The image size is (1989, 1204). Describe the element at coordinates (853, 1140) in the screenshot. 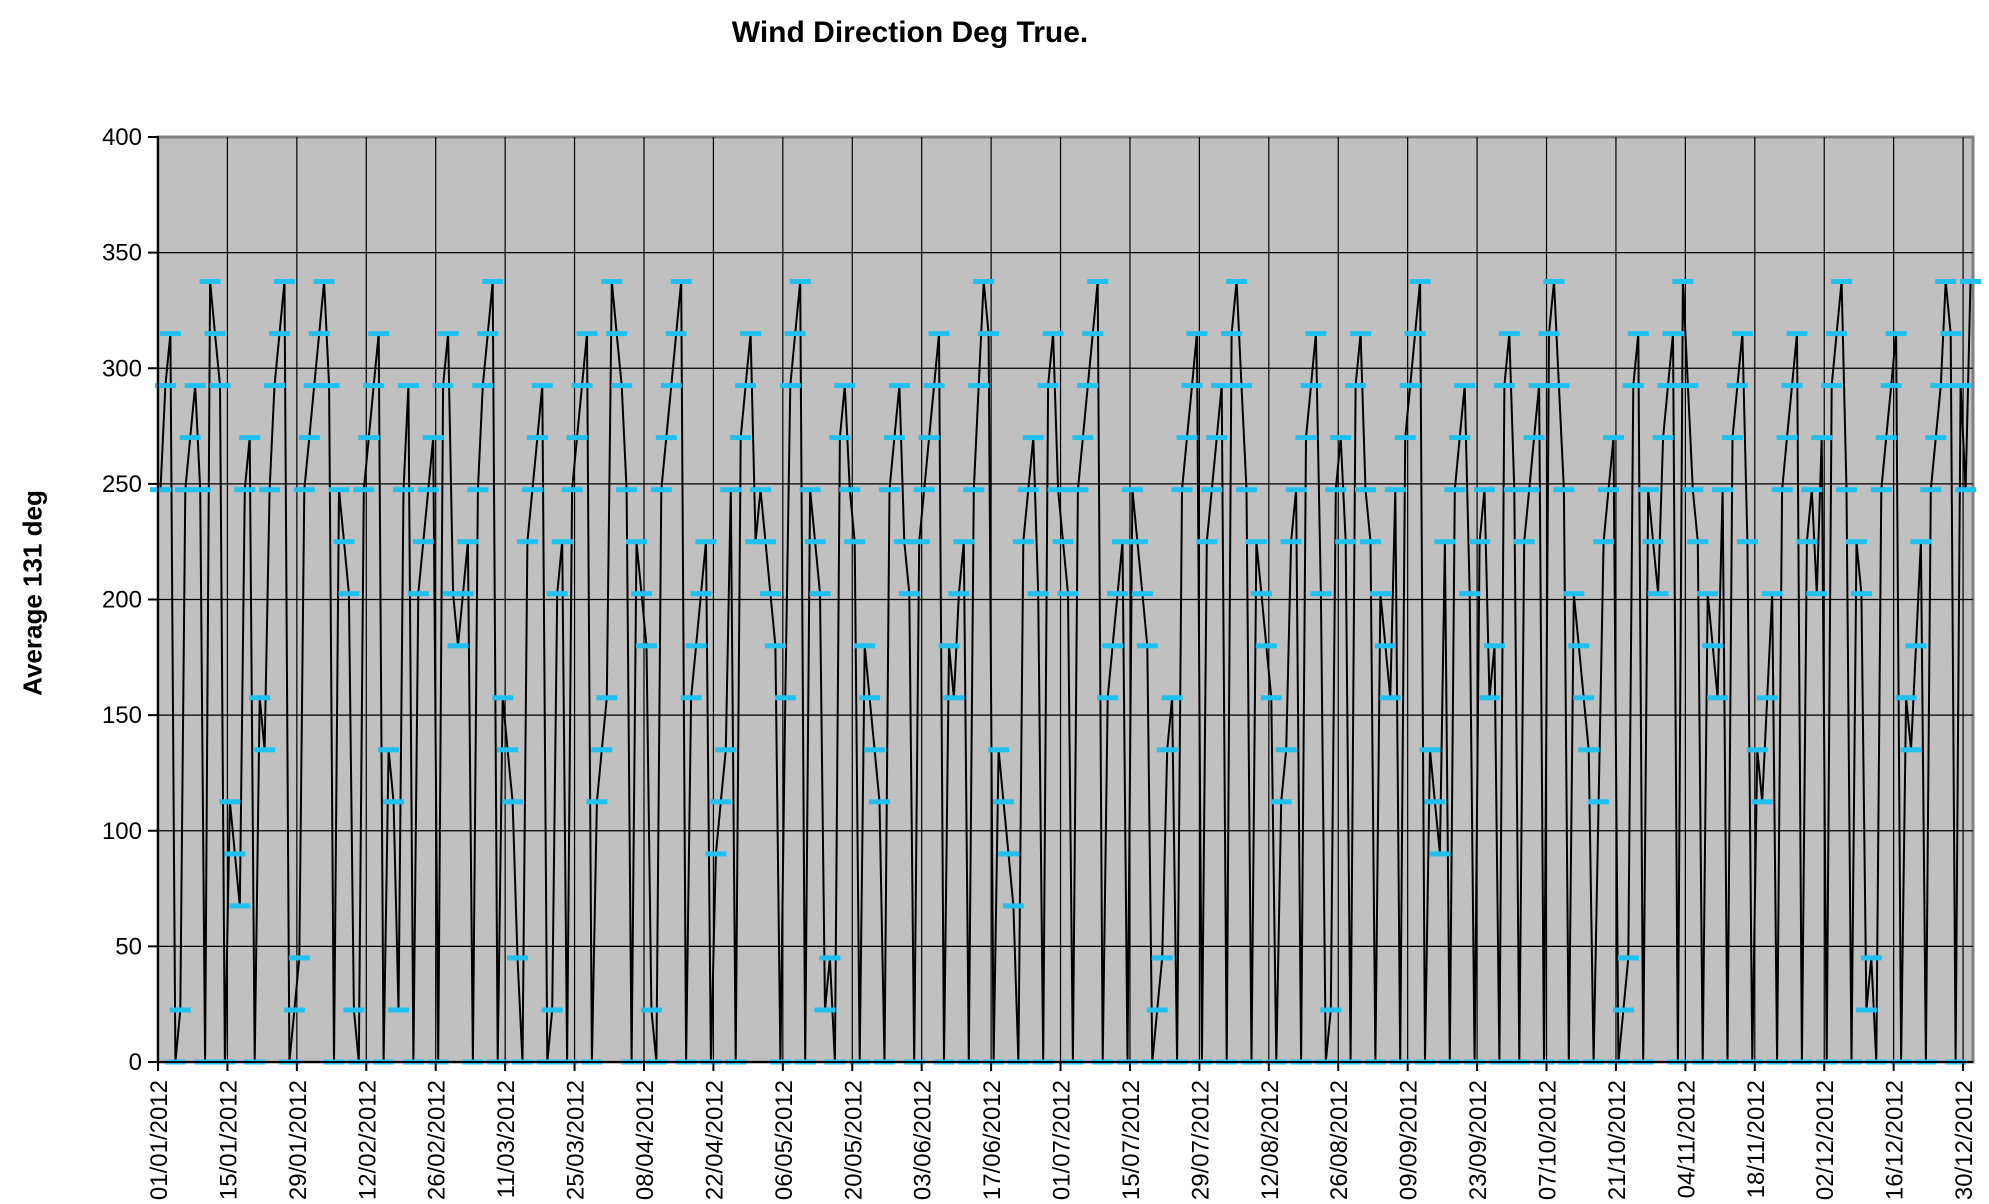

I see `x-tick-label: 20/05/2012` at that location.